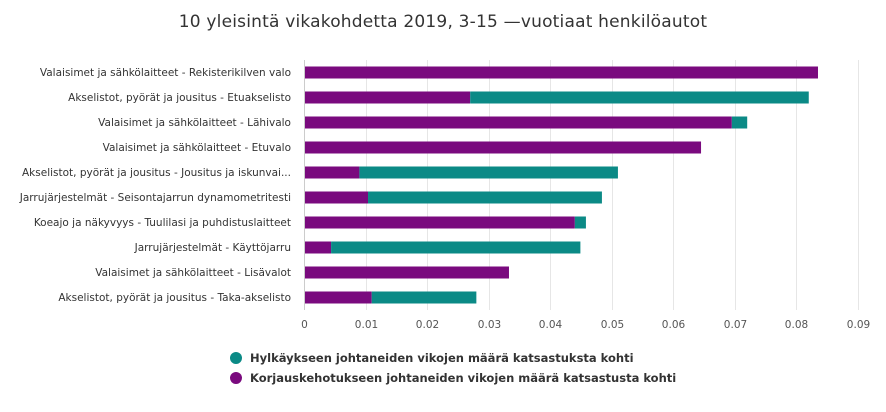  I want to click on x-axis-ticks: 0 0.01 0.02 0.03 0.04 0.05 0.06 0.07 0.08 0.09, so click(585, 325).